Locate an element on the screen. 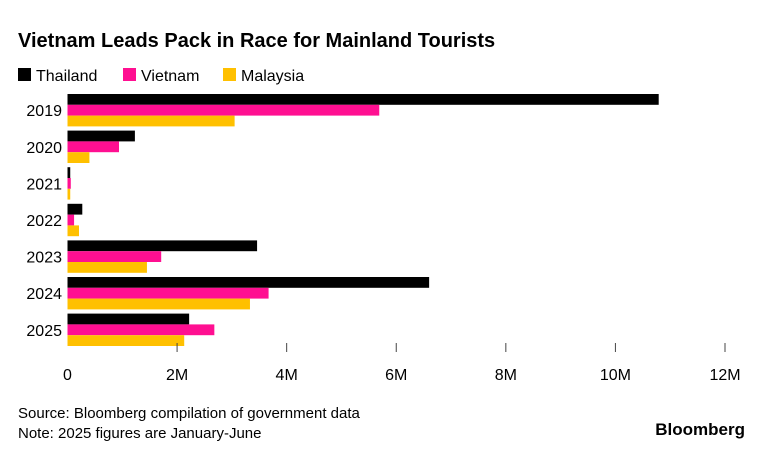 This screenshot has width=770, height=457. bar-vietnam-2019 is located at coordinates (223, 110).